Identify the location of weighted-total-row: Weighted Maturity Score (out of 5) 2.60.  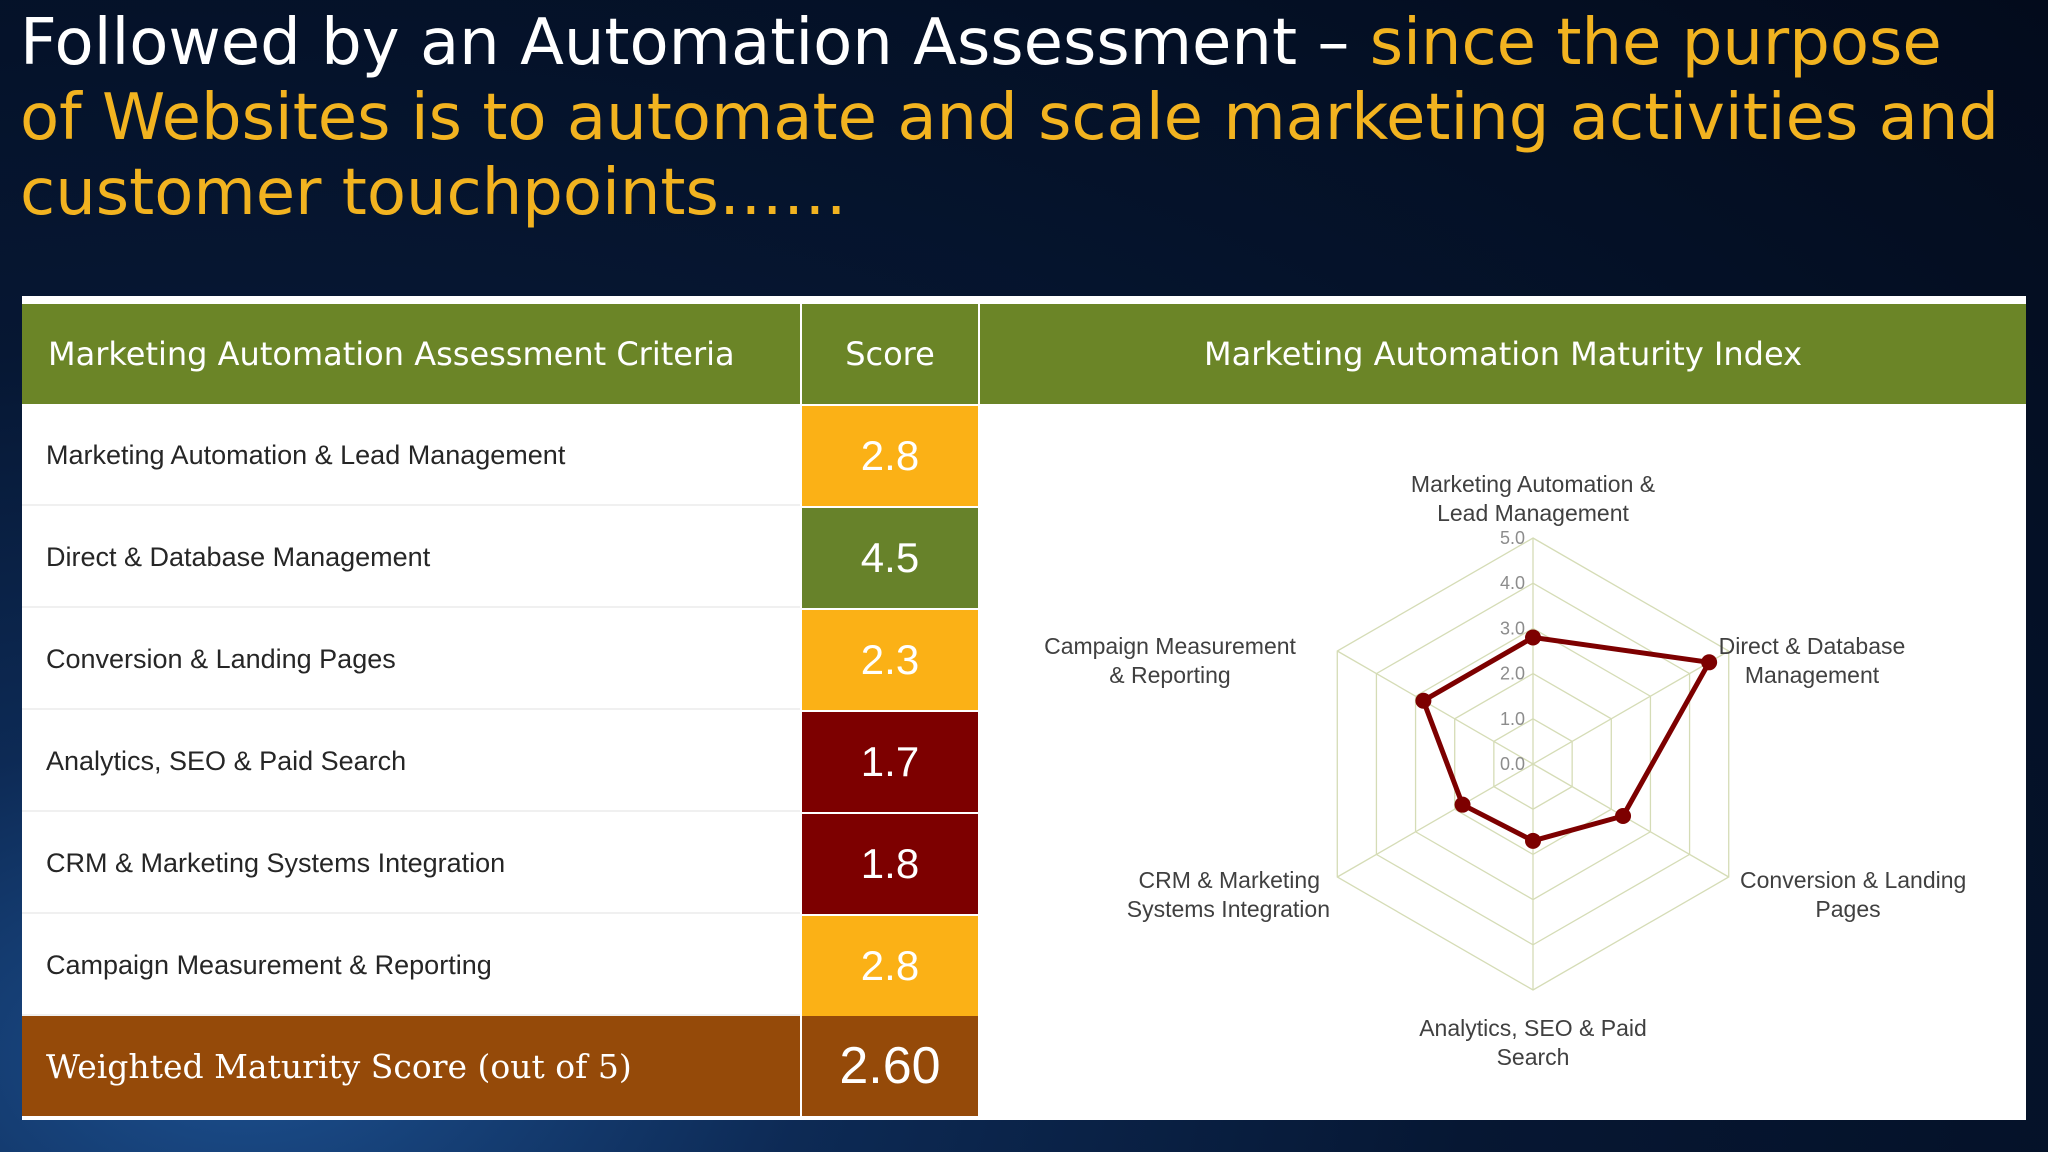
(500, 1066).